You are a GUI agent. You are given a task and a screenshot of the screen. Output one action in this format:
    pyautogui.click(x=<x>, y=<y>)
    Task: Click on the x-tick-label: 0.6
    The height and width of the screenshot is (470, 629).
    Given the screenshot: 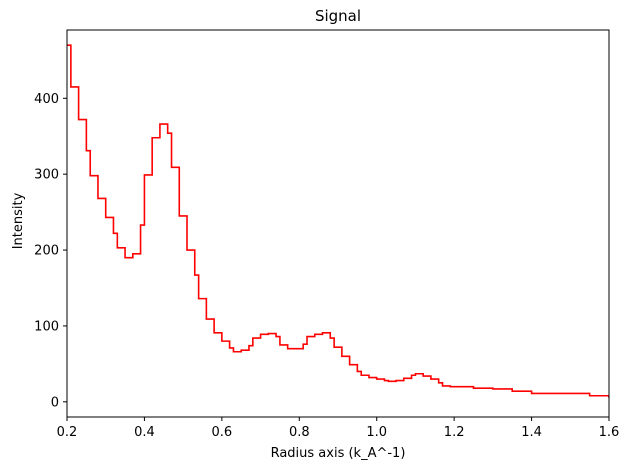 What is the action you would take?
    pyautogui.click(x=222, y=432)
    